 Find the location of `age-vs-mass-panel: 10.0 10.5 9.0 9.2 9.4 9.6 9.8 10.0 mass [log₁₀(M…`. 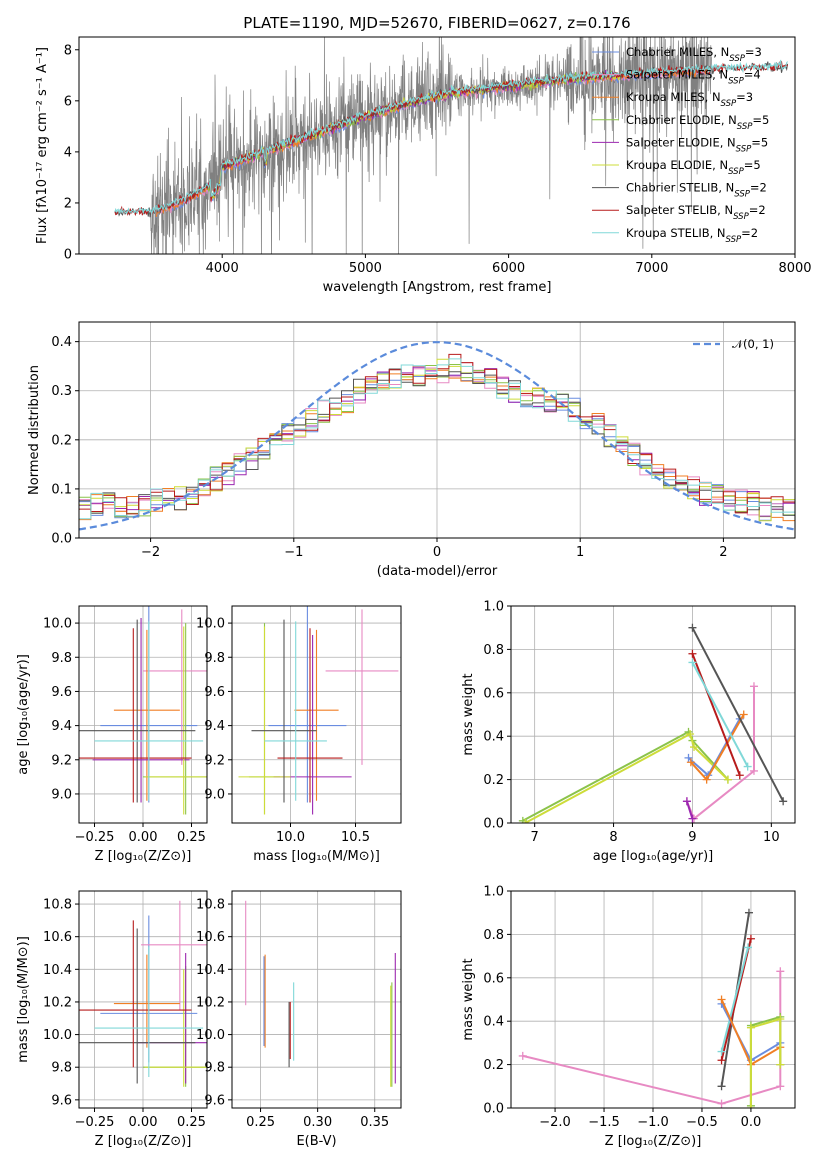

age-vs-mass-panel: 10.0 10.5 9.0 9.2 9.4 9.6 9.8 10.0 mass [log₁₀(M… is located at coordinates (299, 734).